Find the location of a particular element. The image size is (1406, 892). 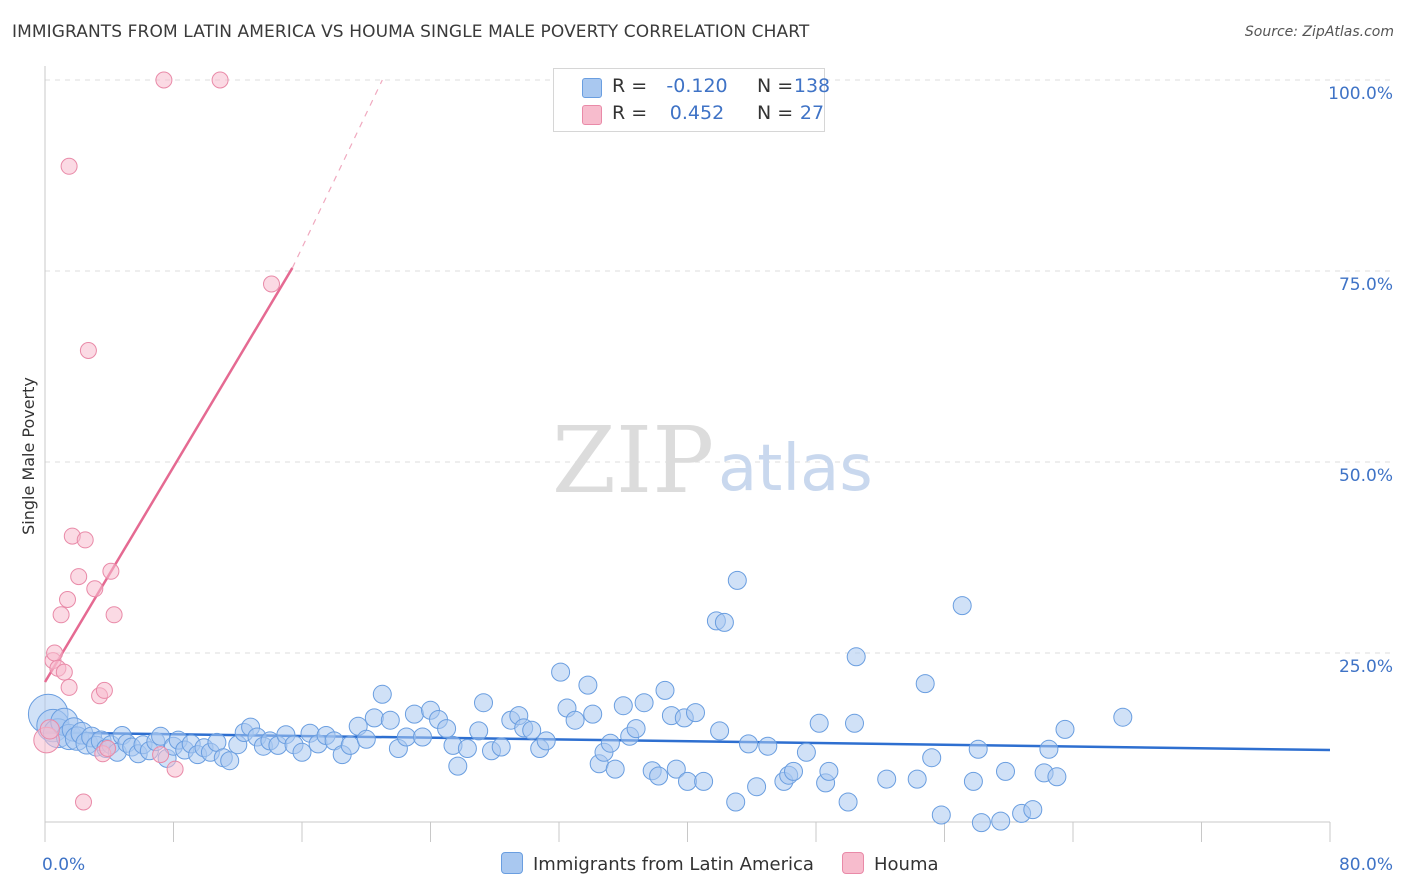

series-legend-latin-america: Immigrants from Latin America is located at coordinates (657, 863).